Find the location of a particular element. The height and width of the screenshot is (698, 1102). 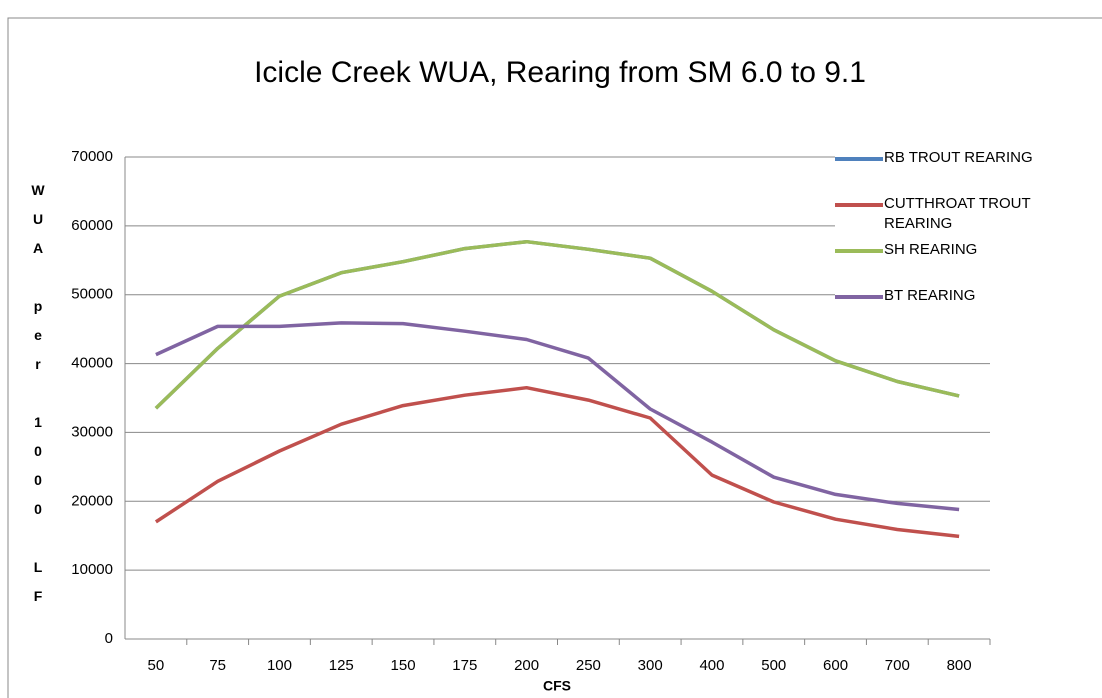

legend-label: CUTTHROAT TROUT REARING is located at coordinates (957, 213).